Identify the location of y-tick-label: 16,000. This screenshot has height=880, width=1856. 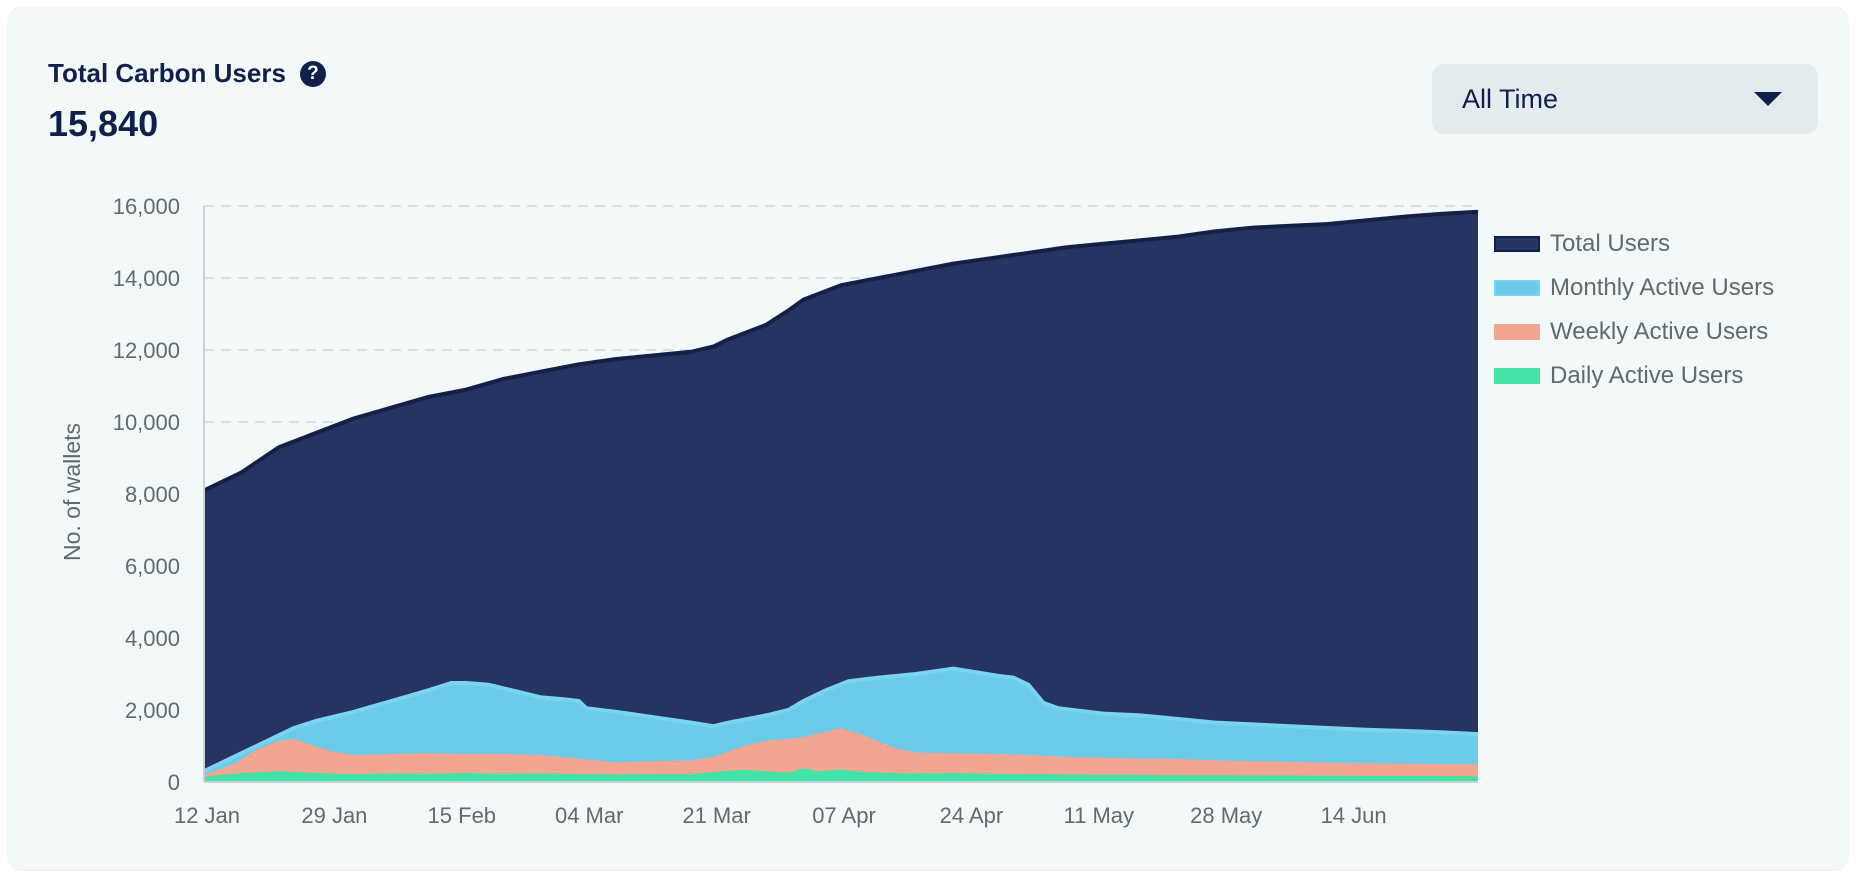
(146, 206).